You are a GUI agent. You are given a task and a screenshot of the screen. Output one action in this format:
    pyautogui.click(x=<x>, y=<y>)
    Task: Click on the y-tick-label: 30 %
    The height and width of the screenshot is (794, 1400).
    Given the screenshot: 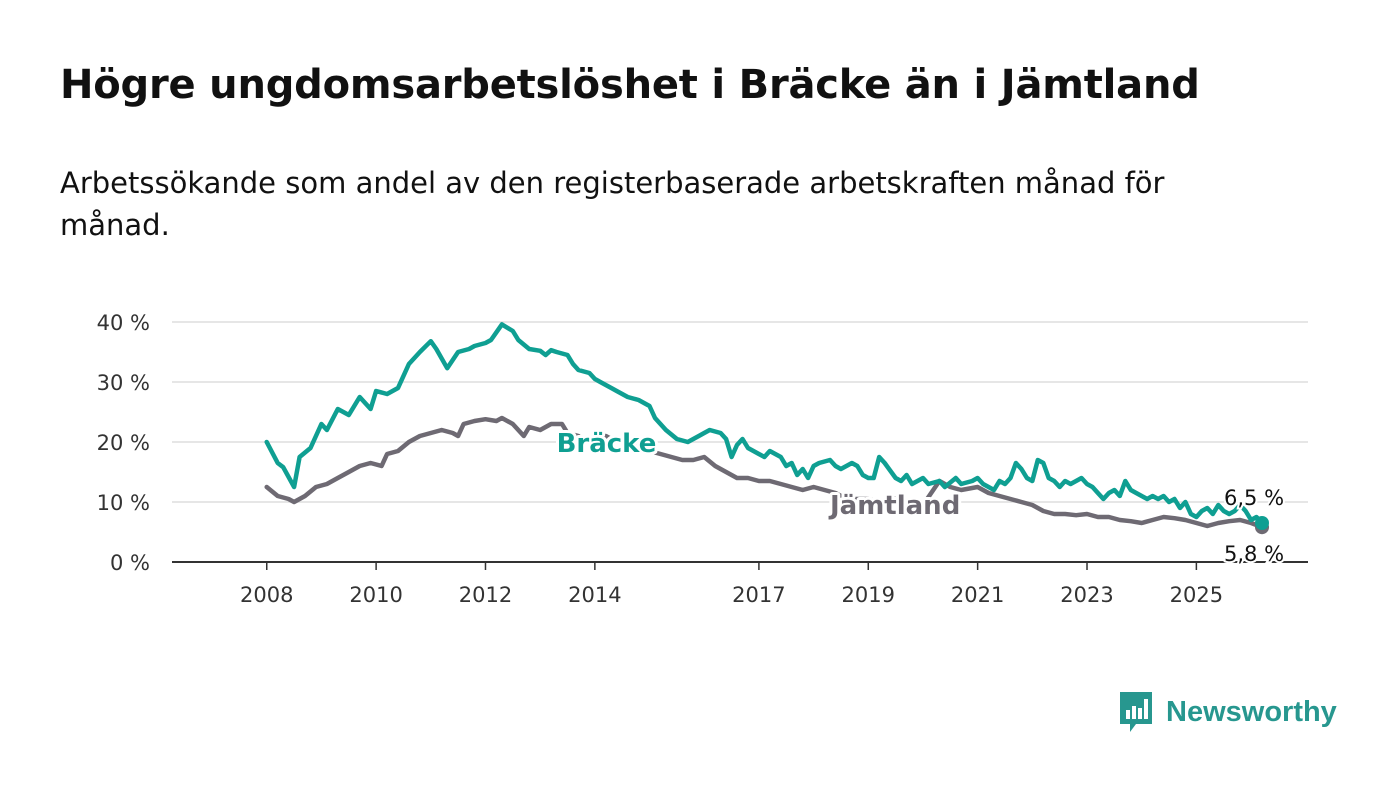 What is the action you would take?
    pyautogui.click(x=123, y=383)
    